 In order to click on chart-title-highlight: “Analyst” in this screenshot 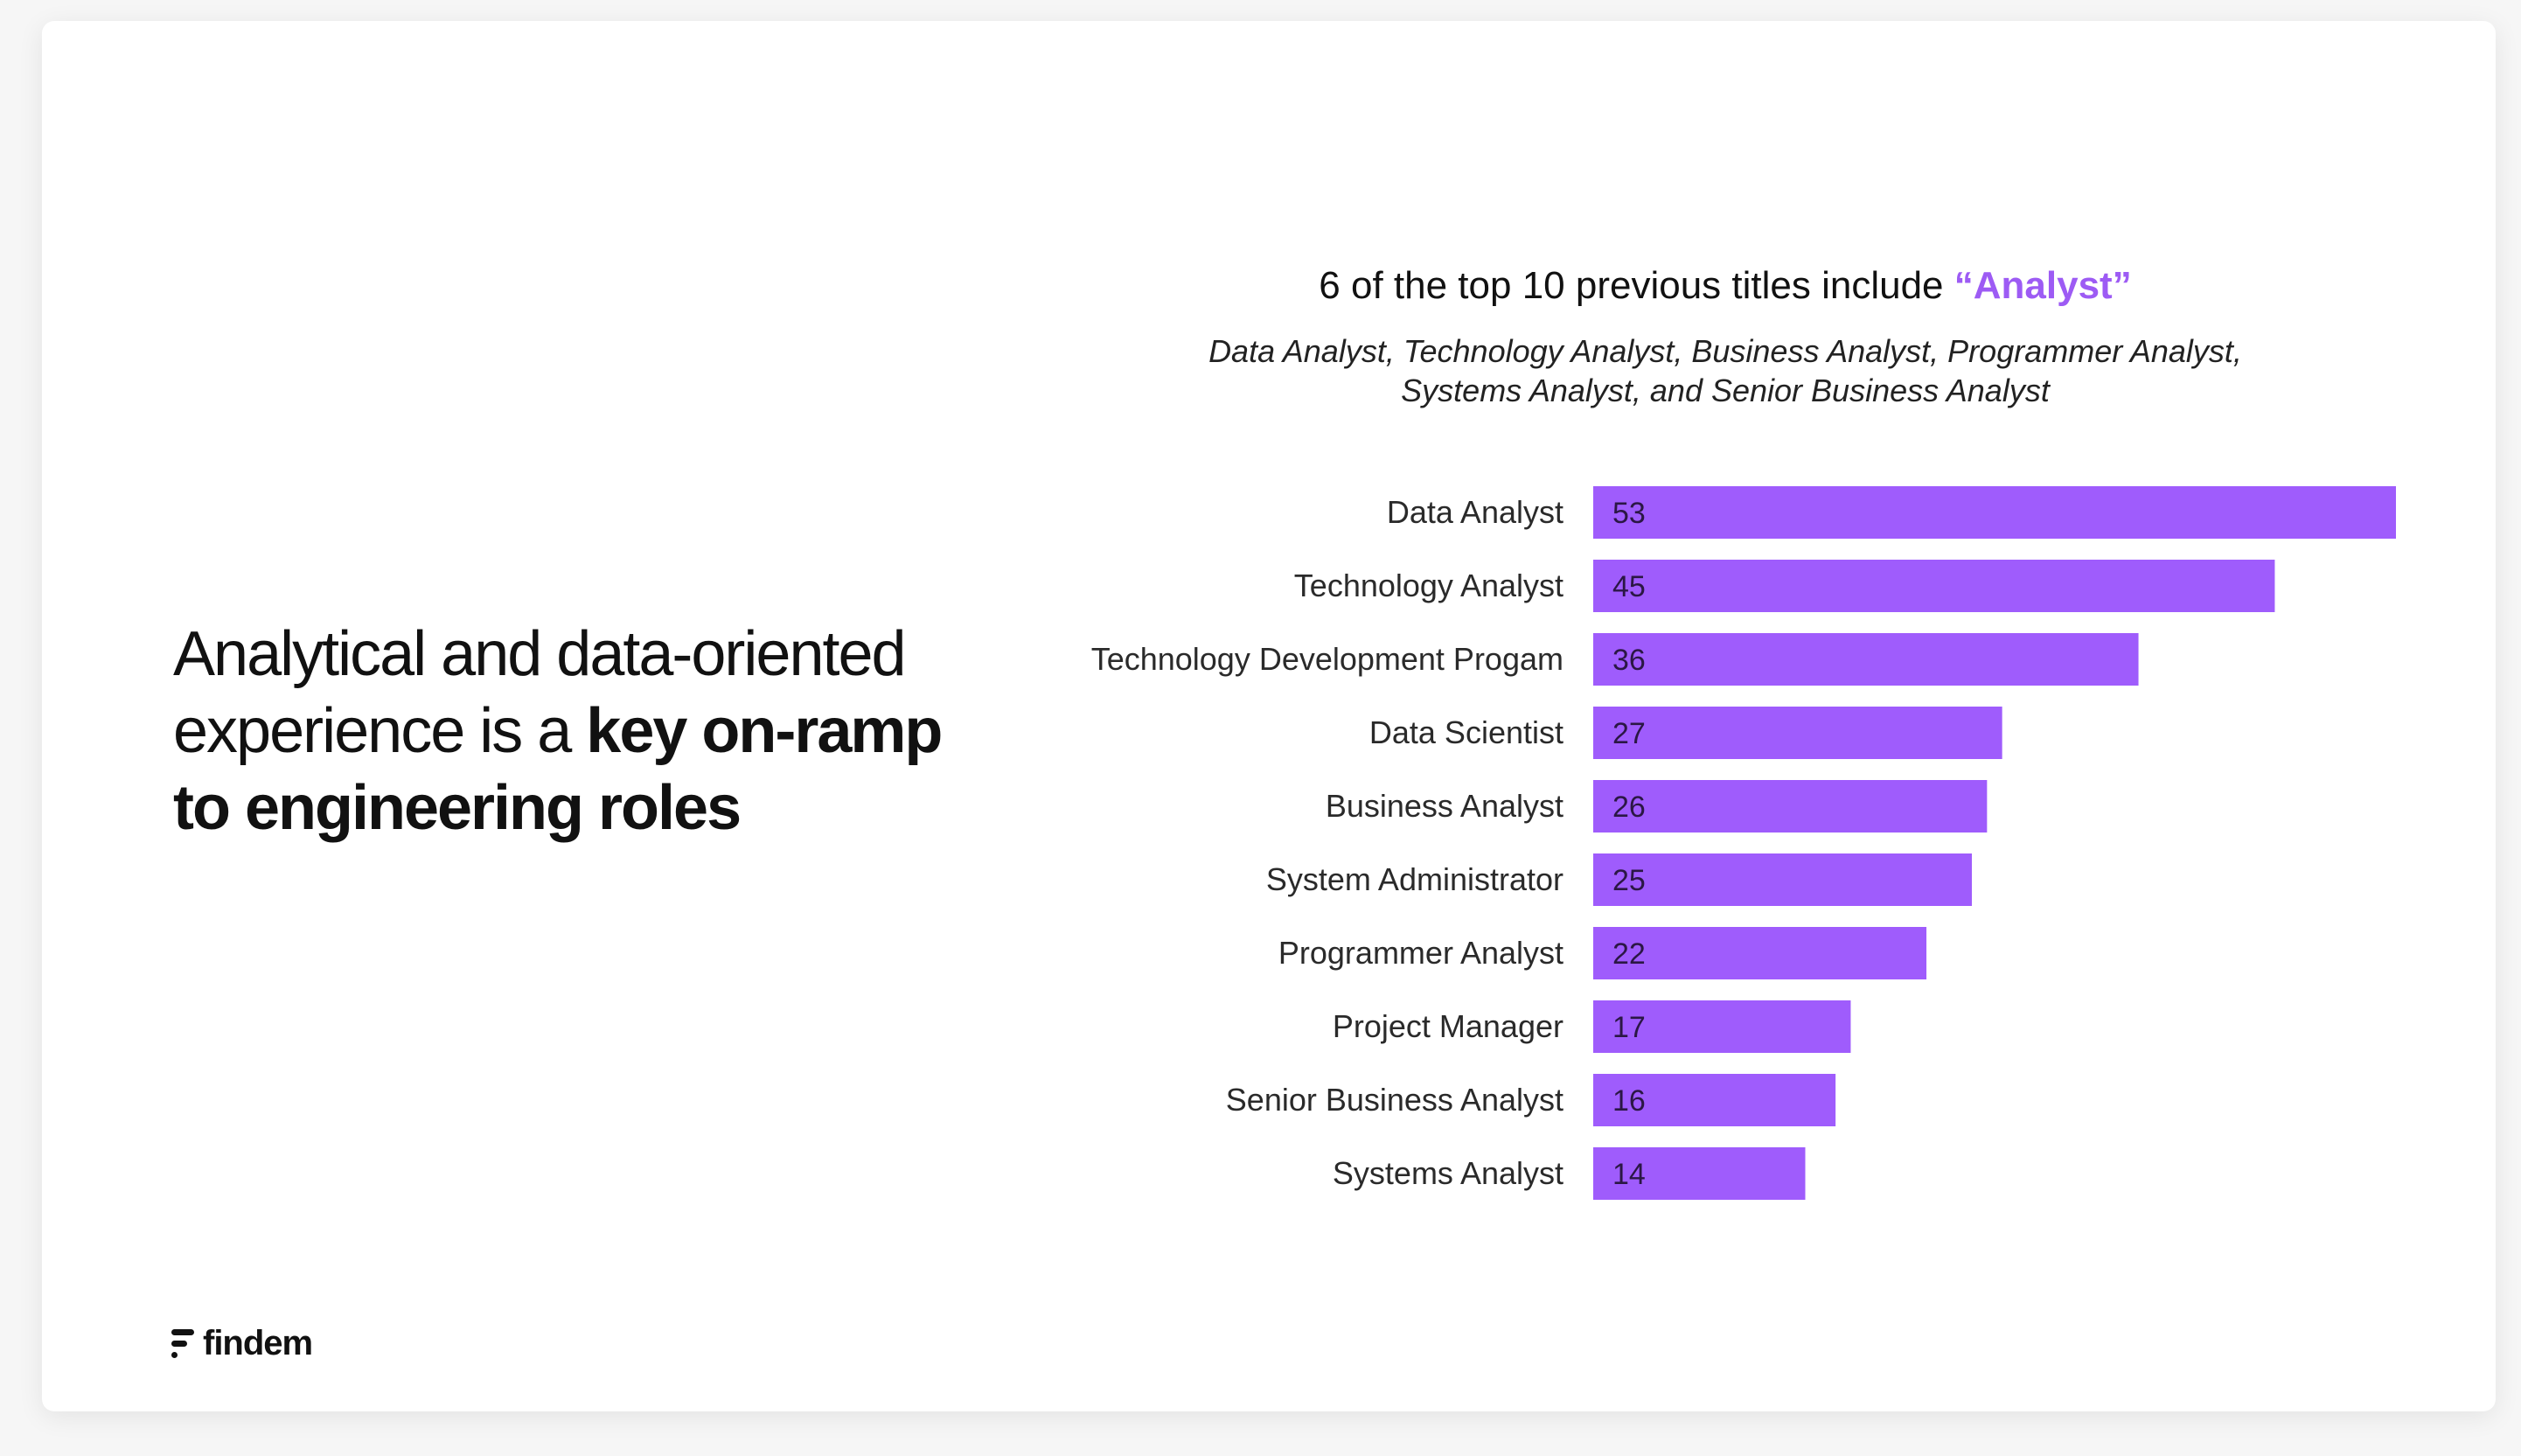, I will do `click(2042, 285)`.